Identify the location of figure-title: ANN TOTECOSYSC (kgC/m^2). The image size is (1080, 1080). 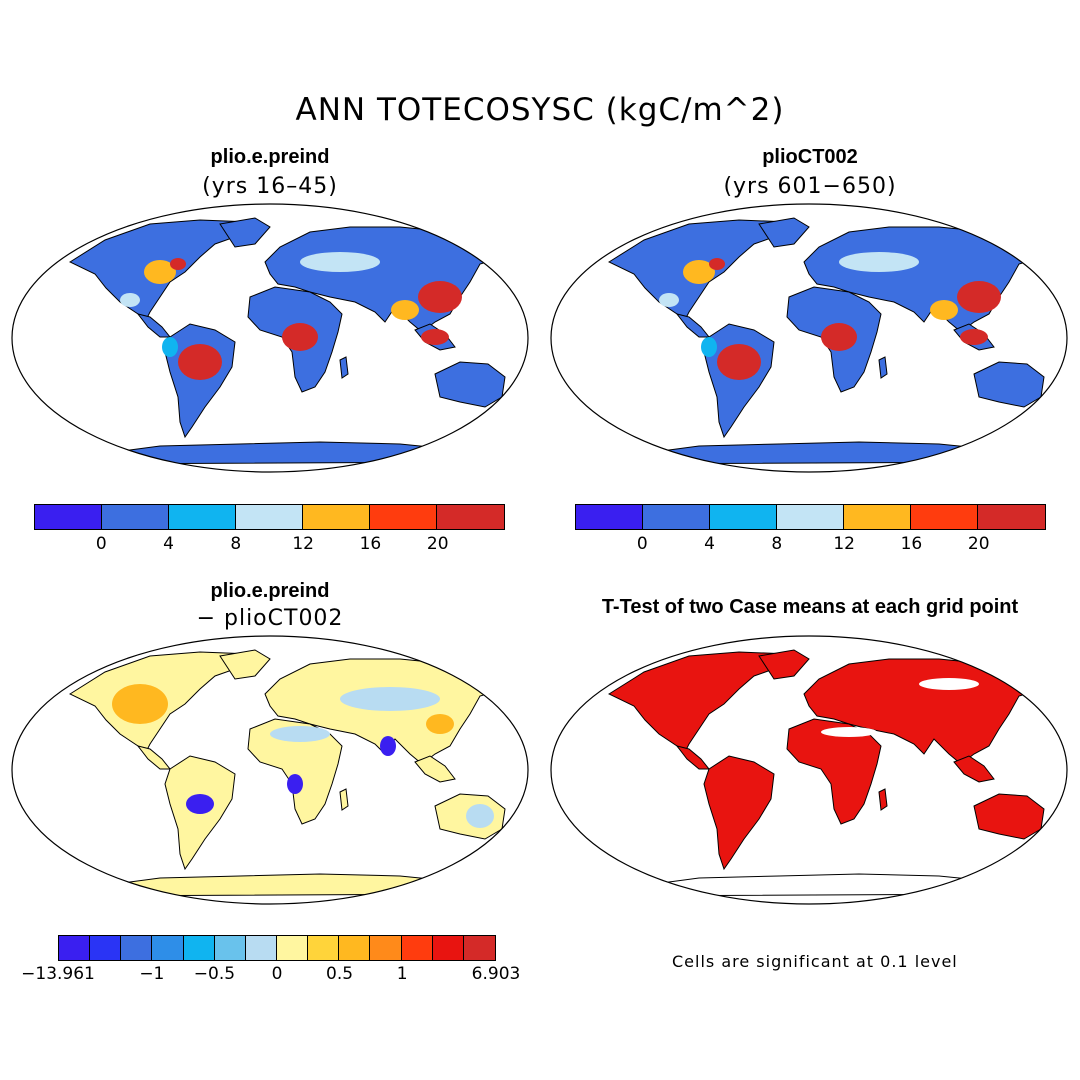
(540, 110).